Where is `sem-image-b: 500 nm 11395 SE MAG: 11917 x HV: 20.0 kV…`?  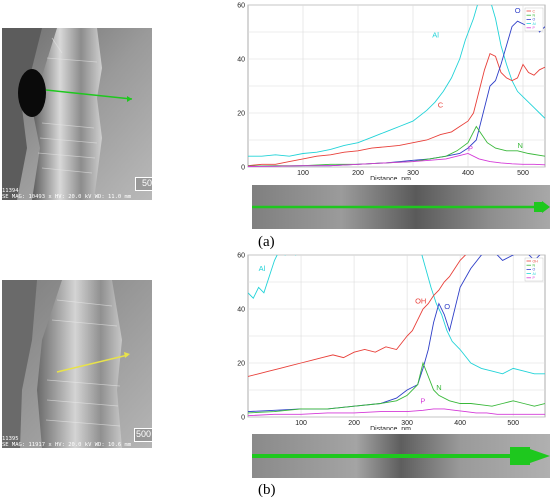
sem-image-b: 500 nm 11395 SE MAG: 11917 x HV: 20.0 kV… is located at coordinates (77, 364).